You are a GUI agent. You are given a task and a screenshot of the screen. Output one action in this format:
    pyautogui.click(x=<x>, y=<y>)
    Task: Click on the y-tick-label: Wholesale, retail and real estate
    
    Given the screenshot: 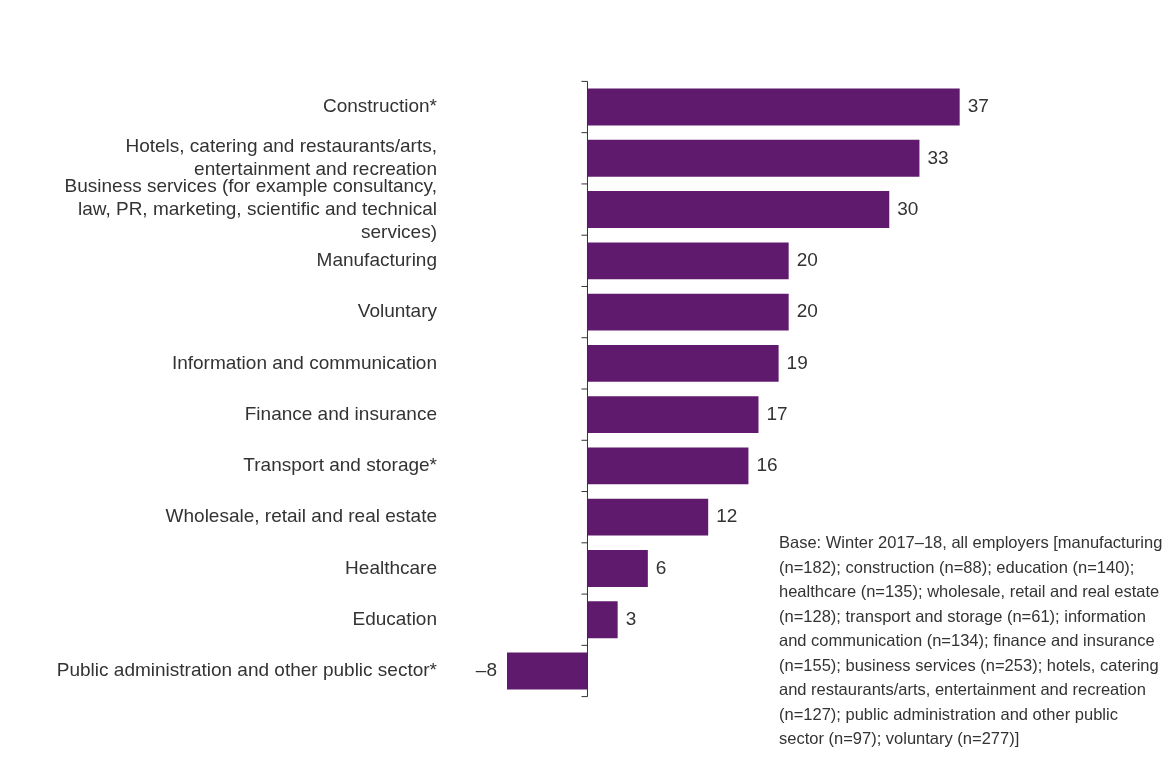 What is the action you would take?
    pyautogui.click(x=301, y=516)
    